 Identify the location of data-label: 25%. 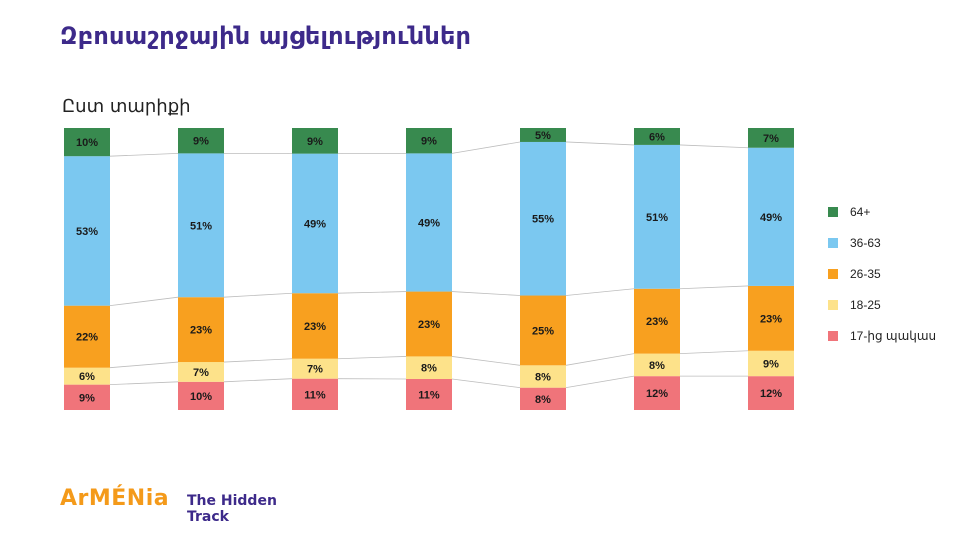
(543, 331).